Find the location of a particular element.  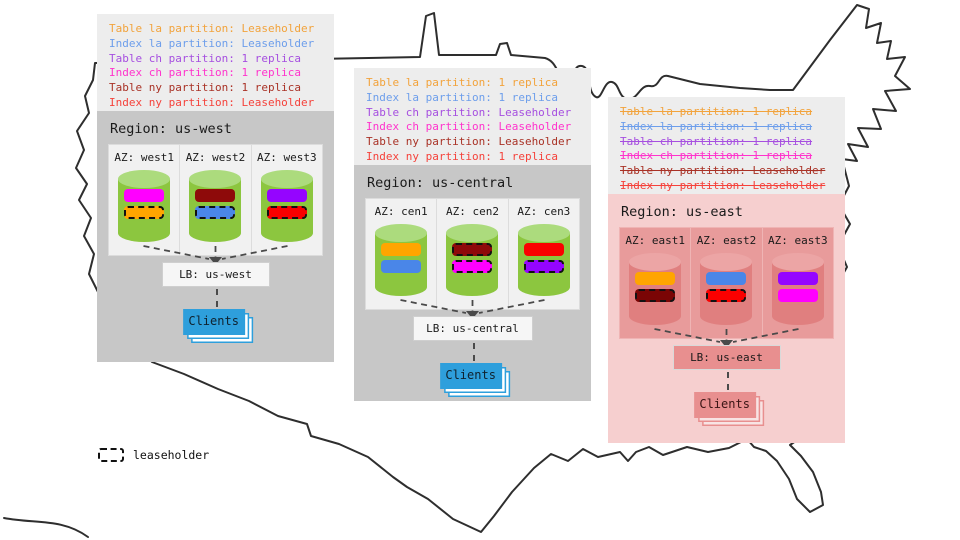

az-west2: AZ: west2 is located at coordinates (216, 200).